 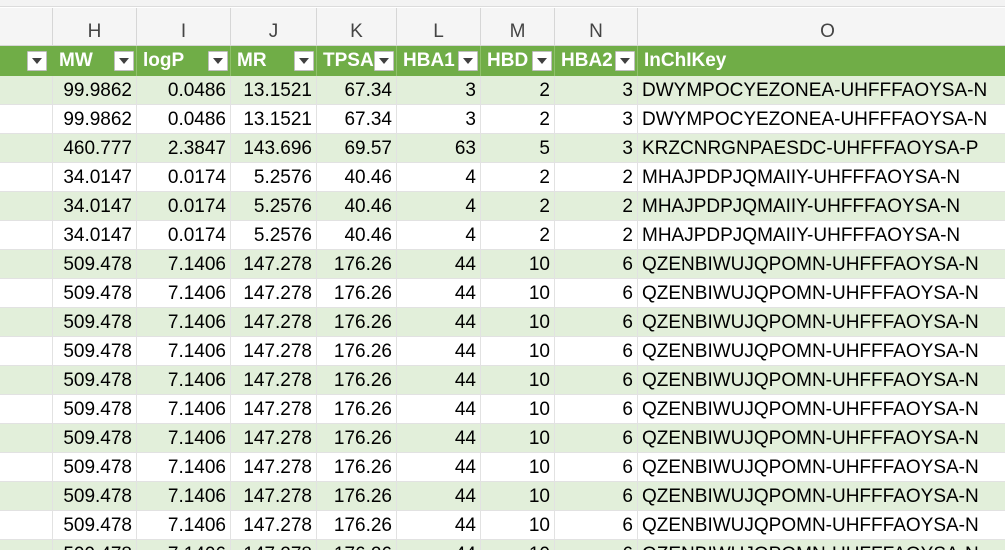 I want to click on column-letter-l: L, so click(x=439, y=27).